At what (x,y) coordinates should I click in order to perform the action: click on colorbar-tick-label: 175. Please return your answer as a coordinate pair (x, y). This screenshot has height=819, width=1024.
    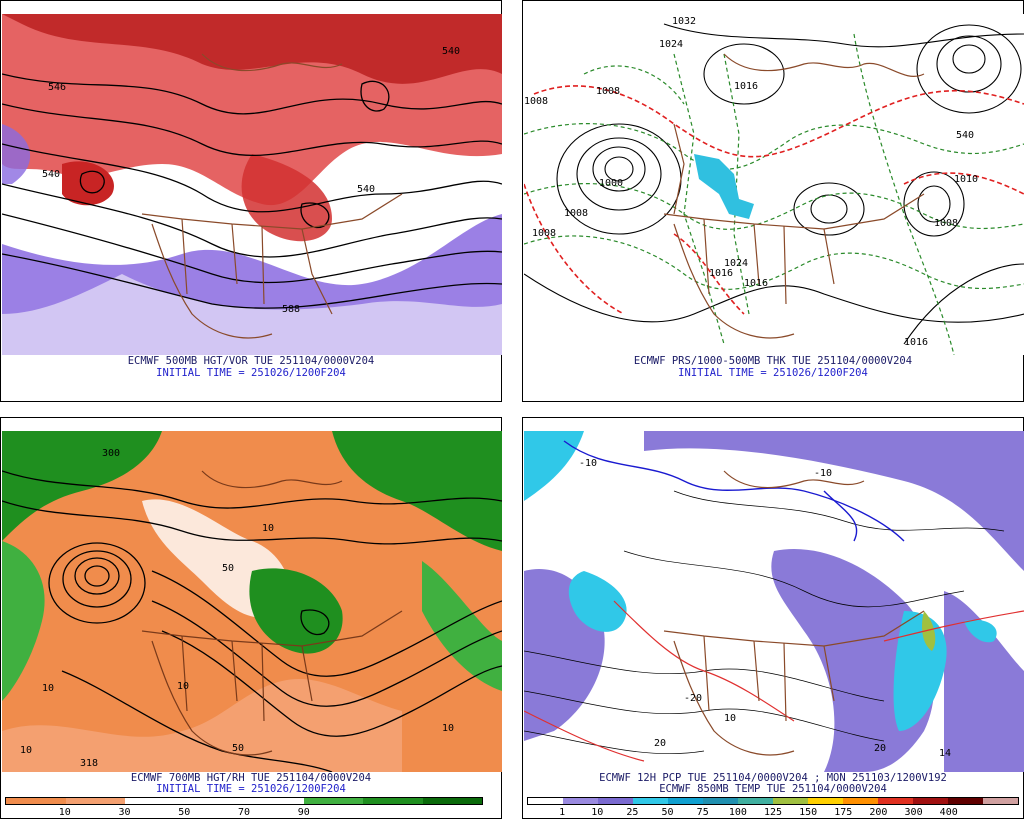
    Looking at the image, I should click on (843, 812).